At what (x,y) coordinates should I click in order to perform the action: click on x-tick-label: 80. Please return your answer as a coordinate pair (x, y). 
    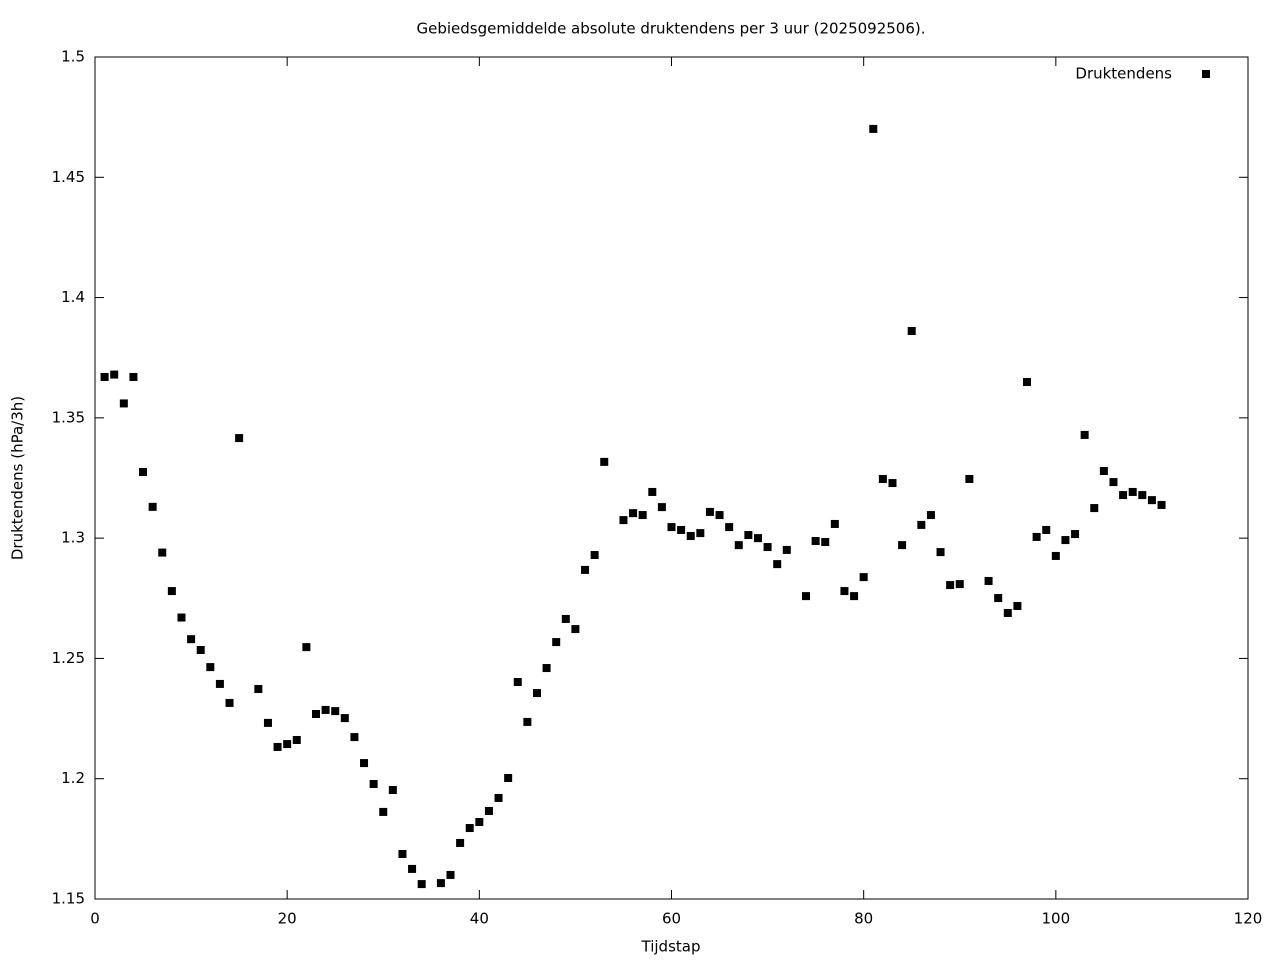
    Looking at the image, I should click on (863, 919).